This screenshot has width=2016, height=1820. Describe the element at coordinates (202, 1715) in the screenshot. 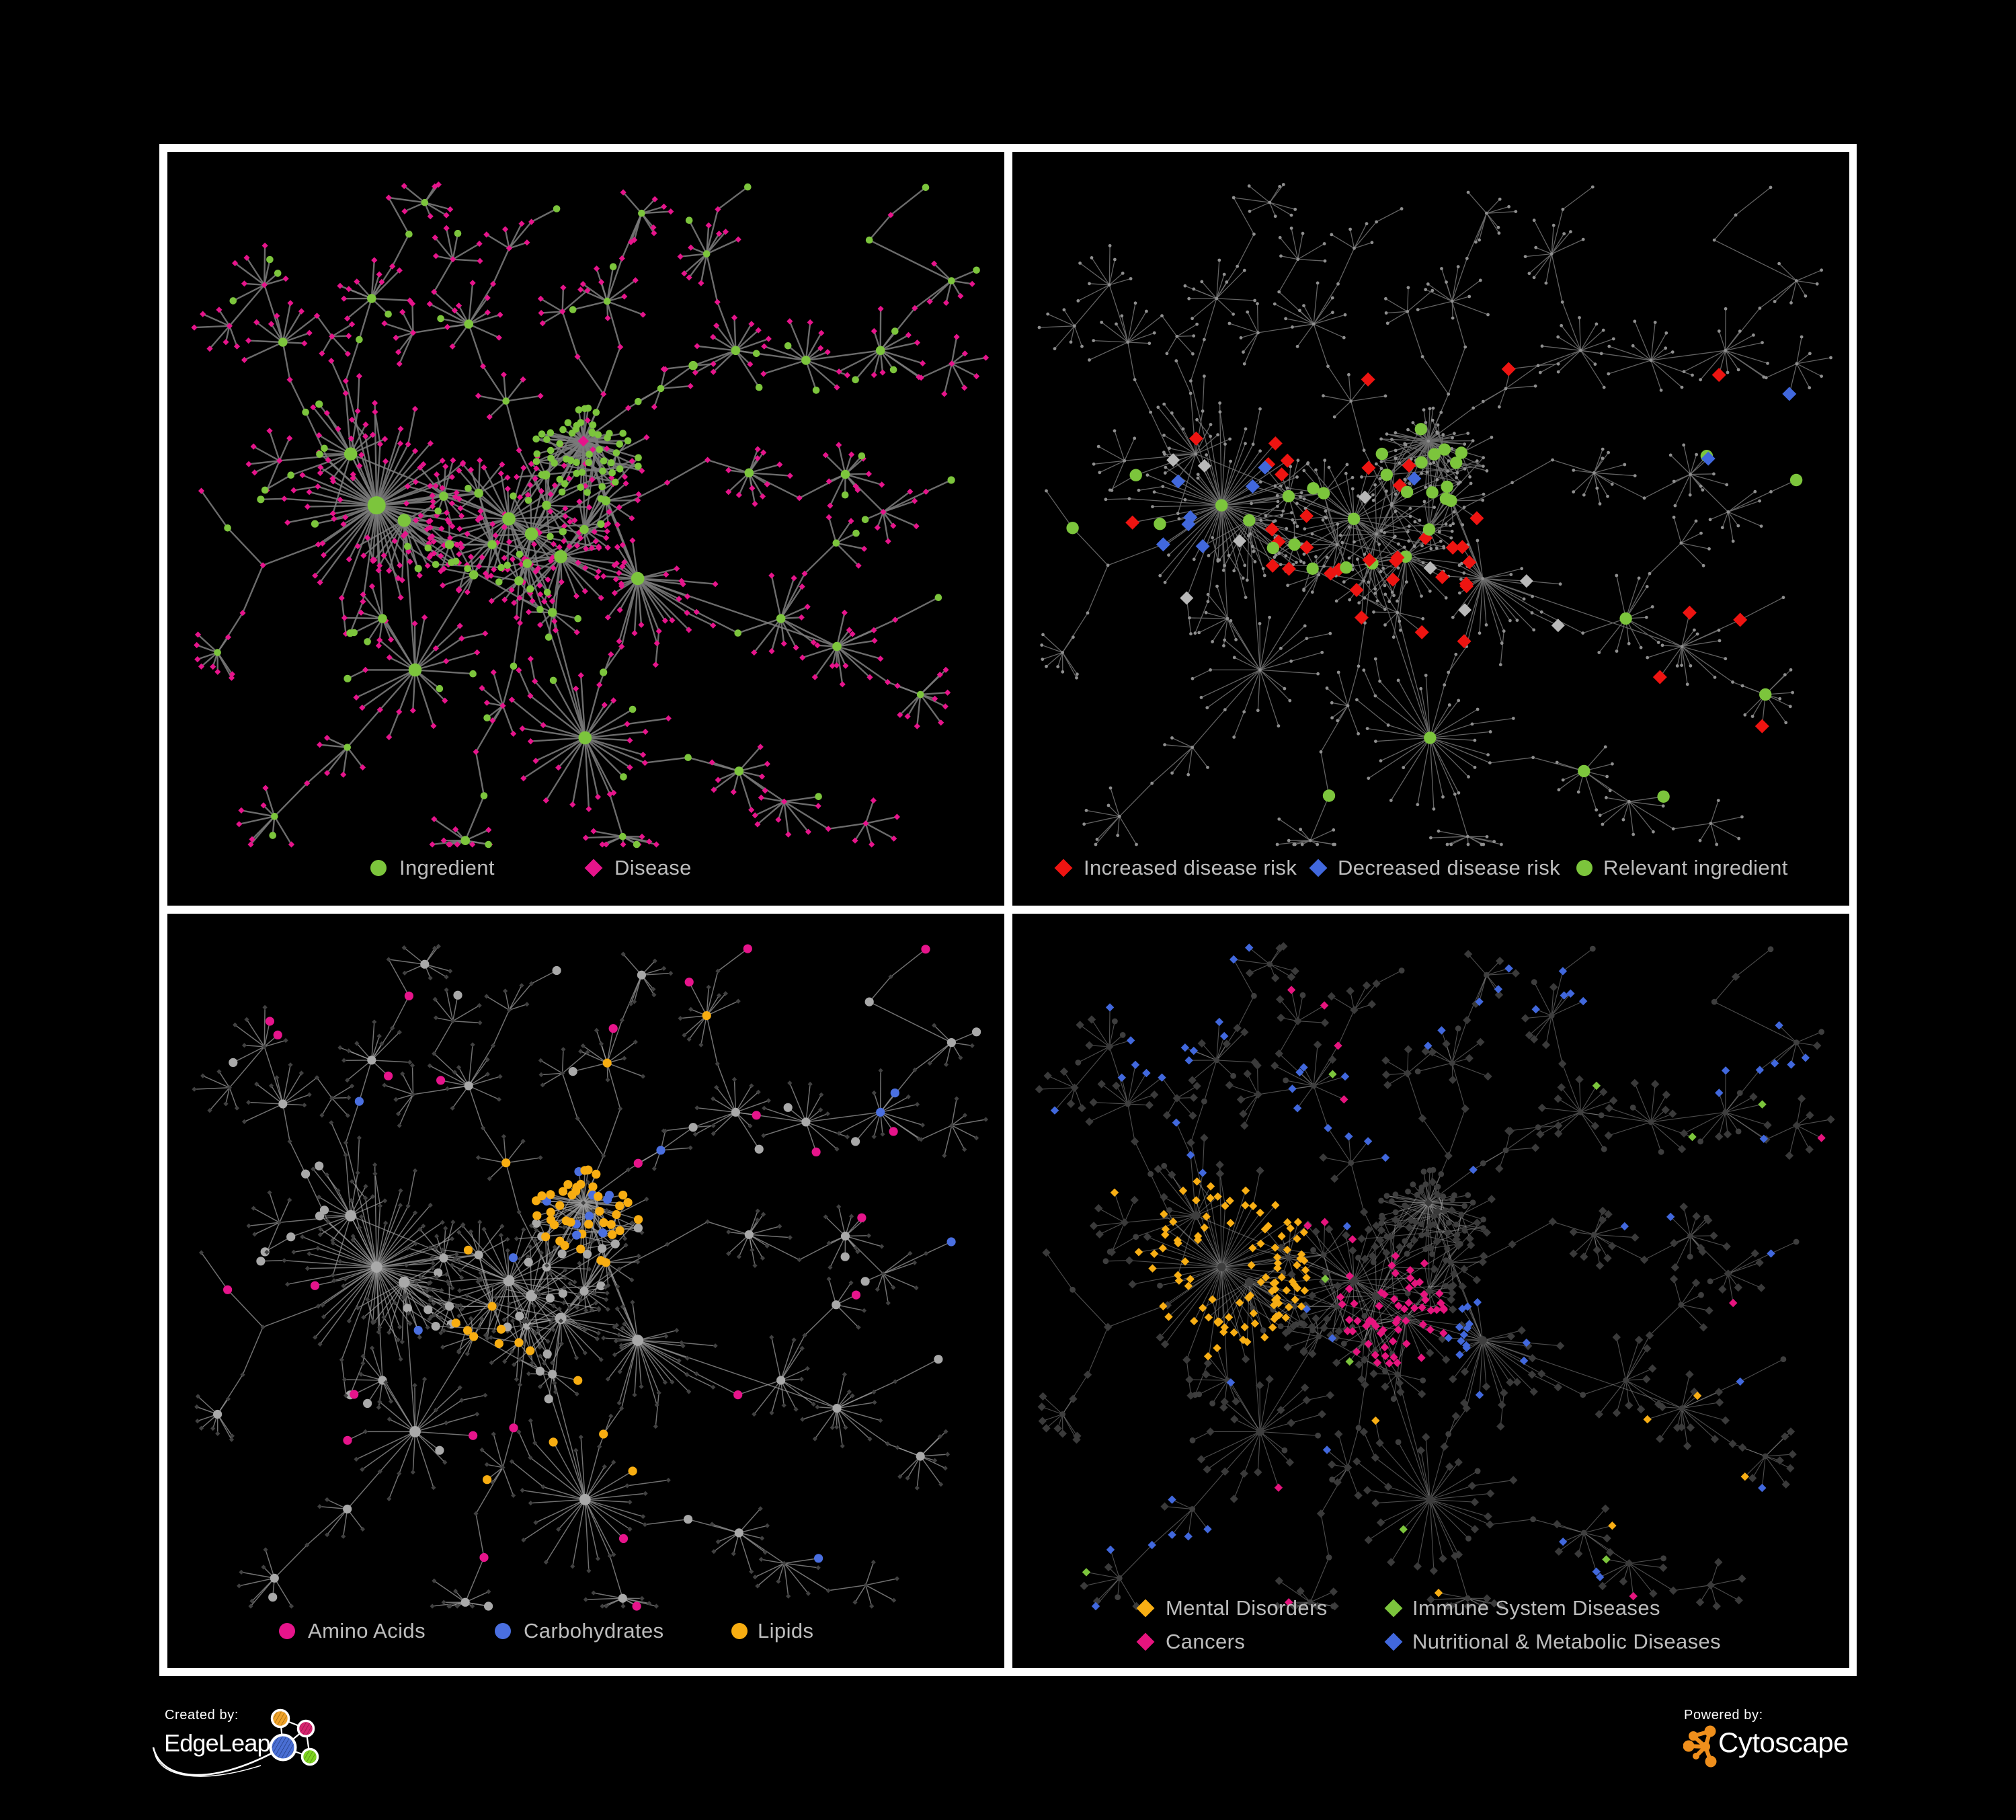

I see `created-by-label: Created by:` at that location.